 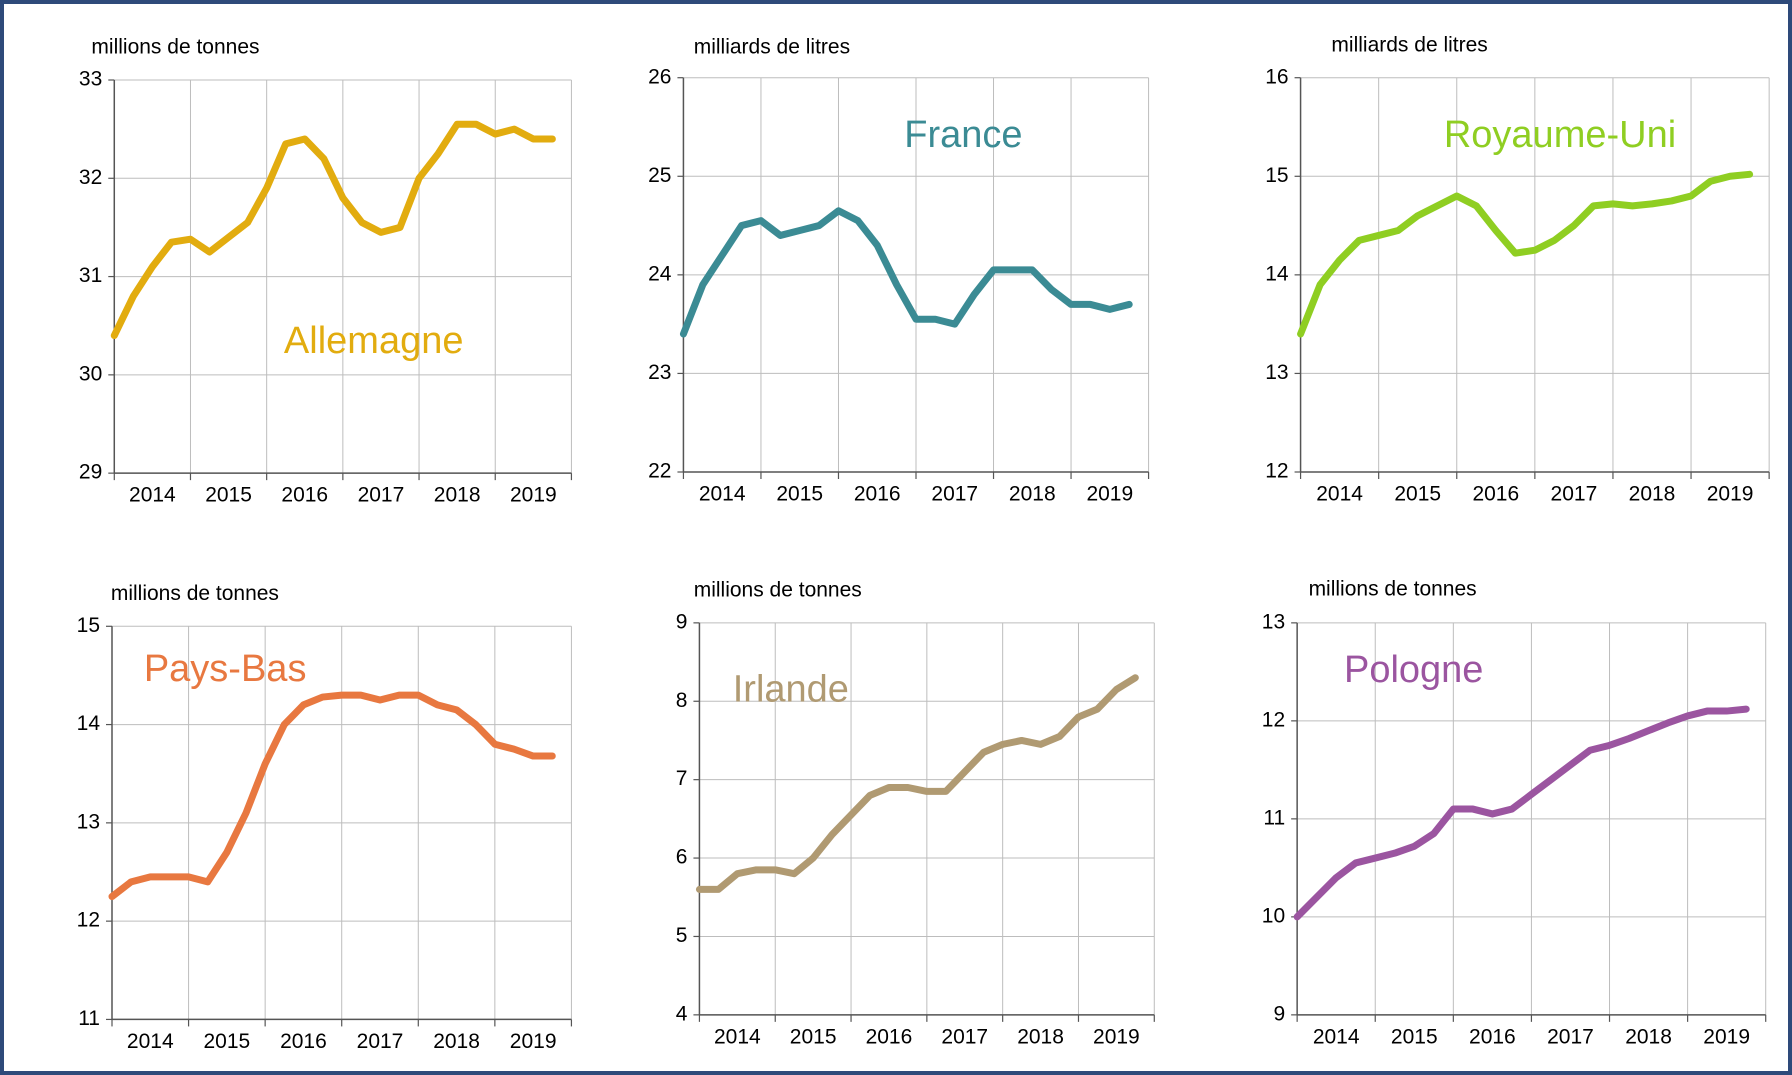 What do you see at coordinates (791, 689) in the screenshot?
I see `series-label: Irlande` at bounding box center [791, 689].